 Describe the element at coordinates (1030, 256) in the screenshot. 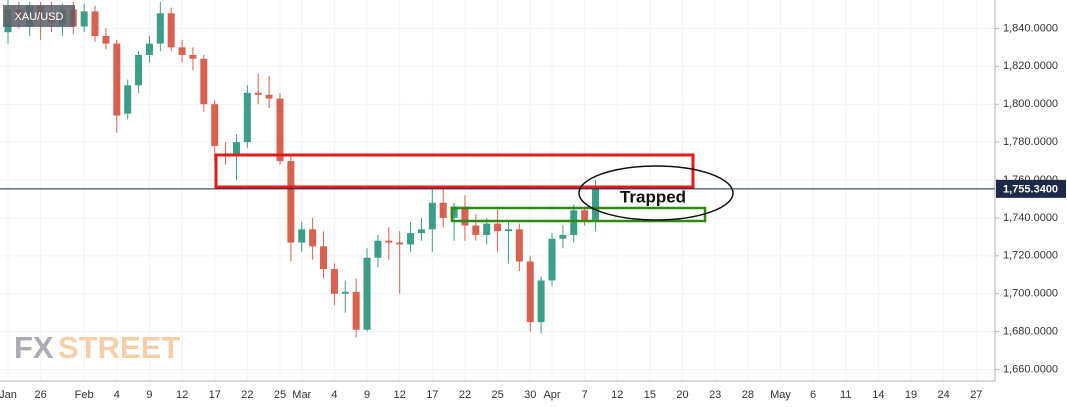

I see `y-tick-label: 1,720.0000` at that location.